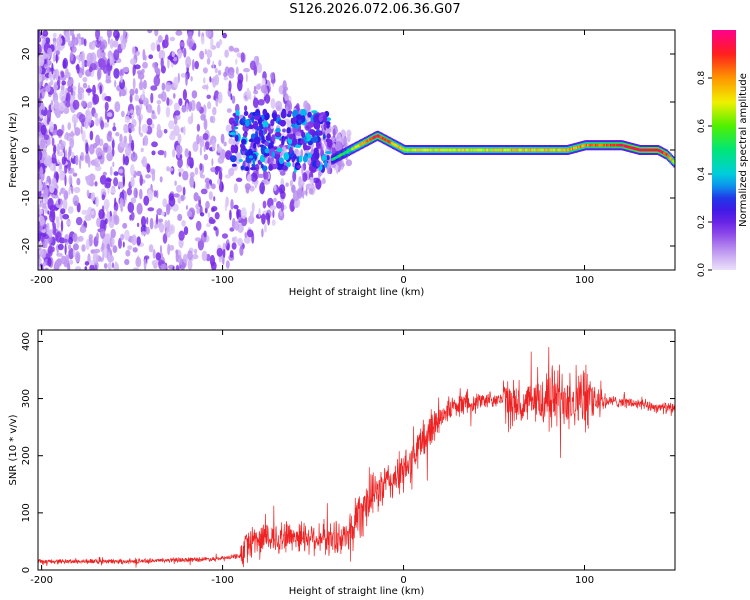 The height and width of the screenshot is (600, 750). Describe the element at coordinates (702, 174) in the screenshot. I see `colorbar-tick-label: 0.4` at that location.